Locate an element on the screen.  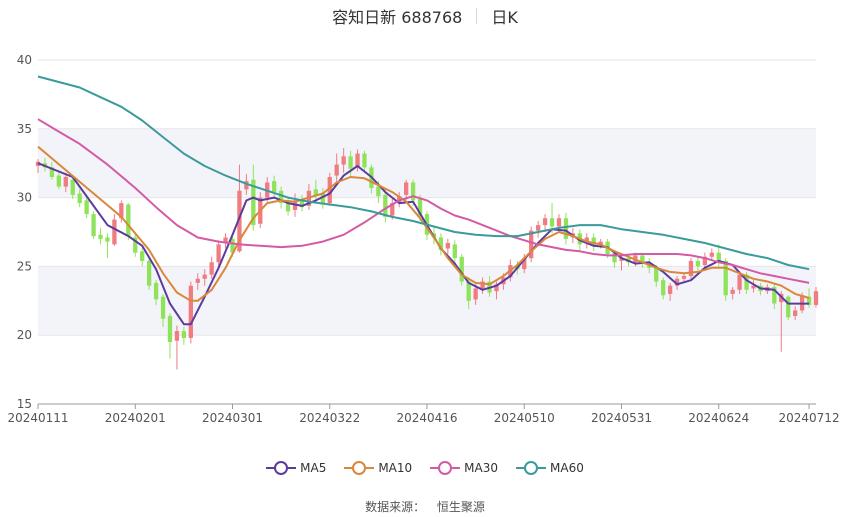
legend-ma5-icon is located at coordinates (281, 468).